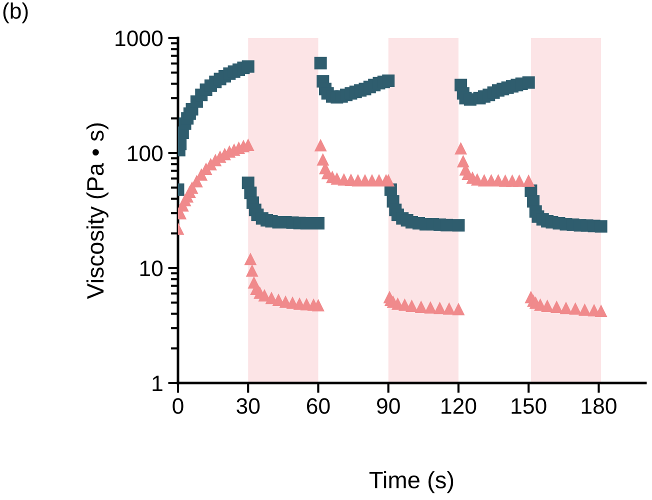  What do you see at coordinates (15, 13) in the screenshot?
I see `text: (b)` at bounding box center [15, 13].